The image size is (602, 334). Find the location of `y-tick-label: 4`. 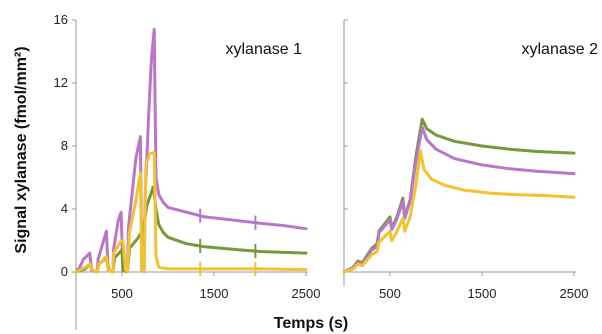

y-tick-label: 4 is located at coordinates (64, 208).